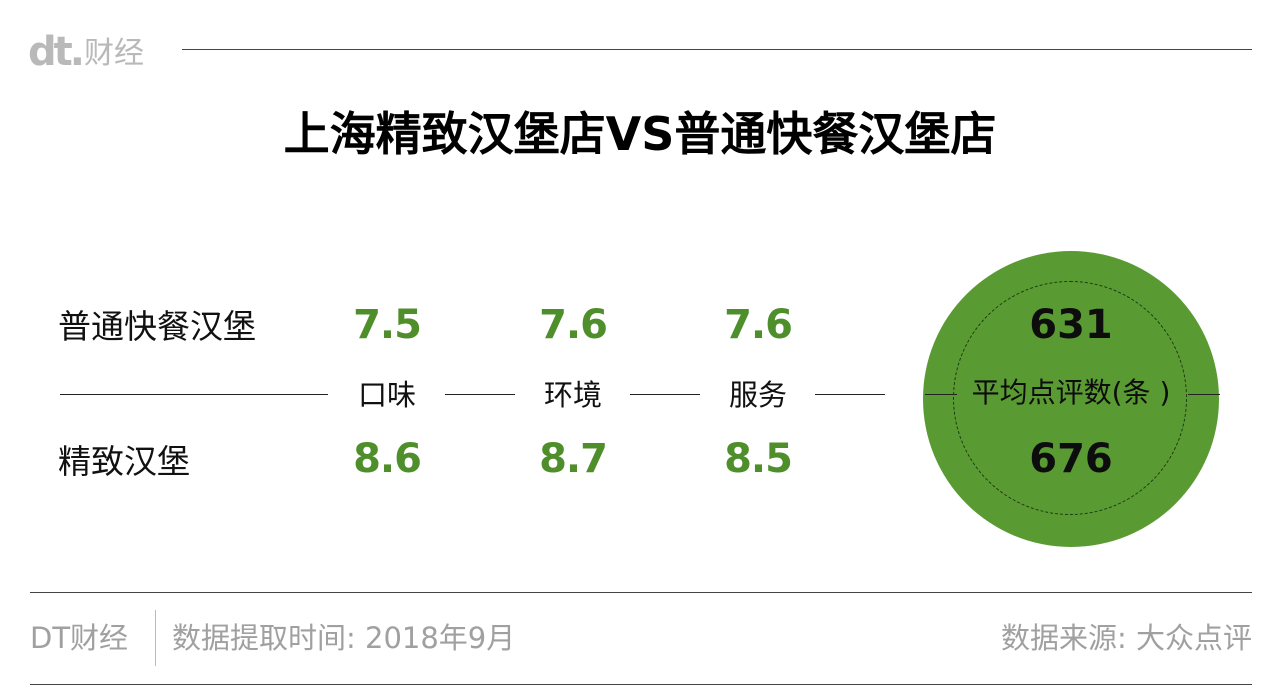  Describe the element at coordinates (1126, 638) in the screenshot. I see `footer-data-source: 数据来源: 大众点评` at that location.